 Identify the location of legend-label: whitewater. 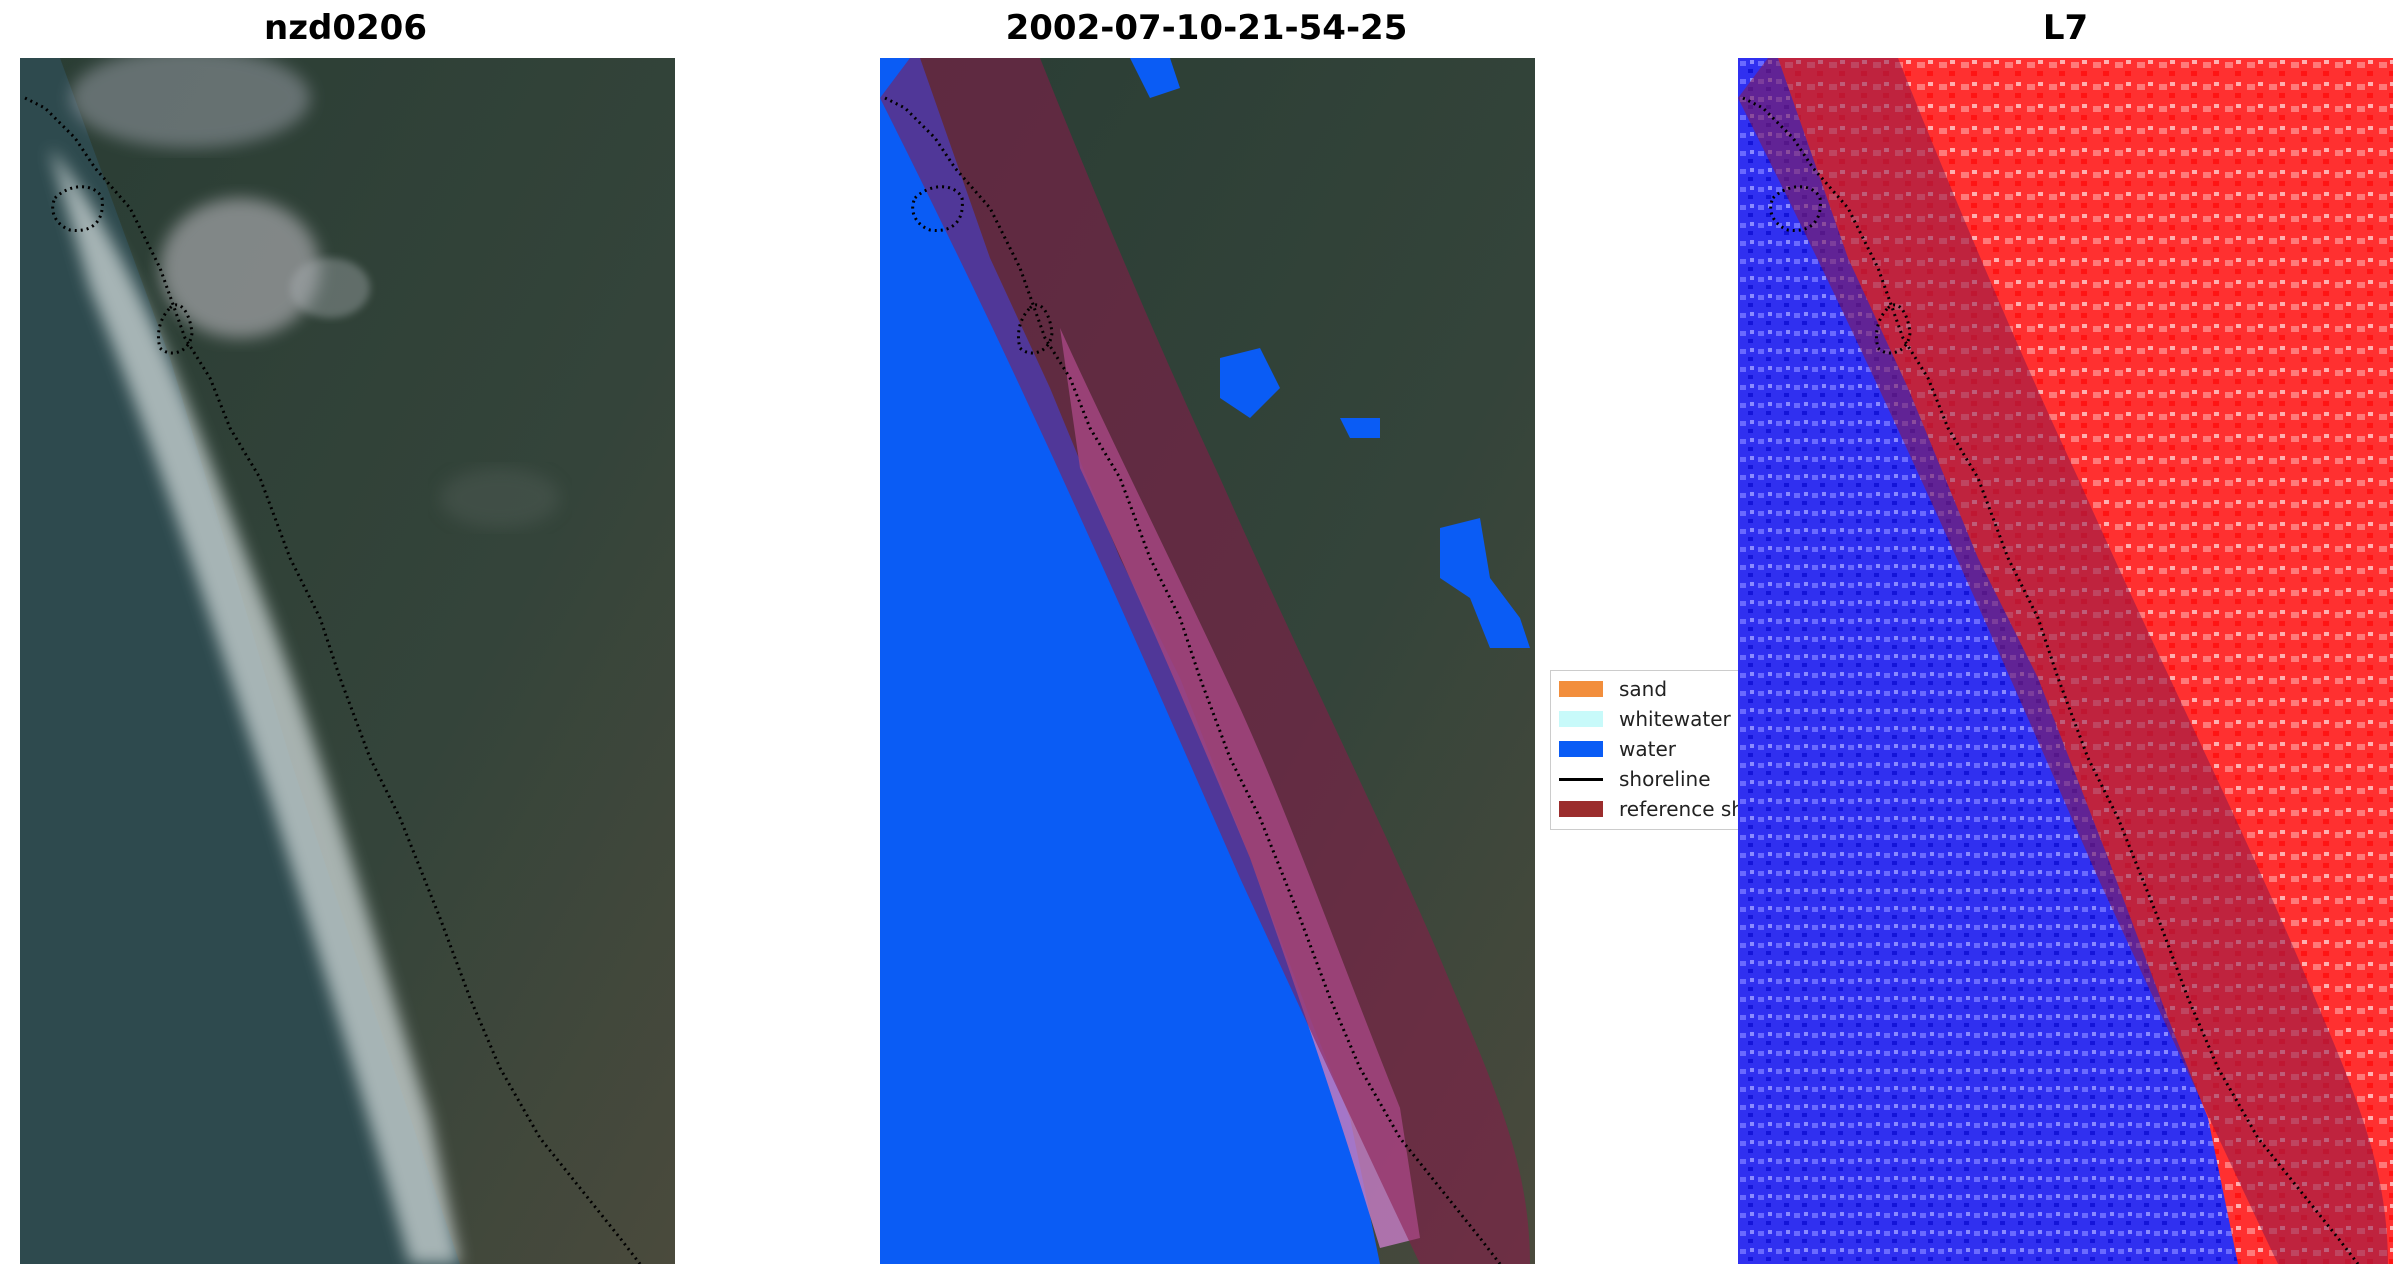
(1675, 719).